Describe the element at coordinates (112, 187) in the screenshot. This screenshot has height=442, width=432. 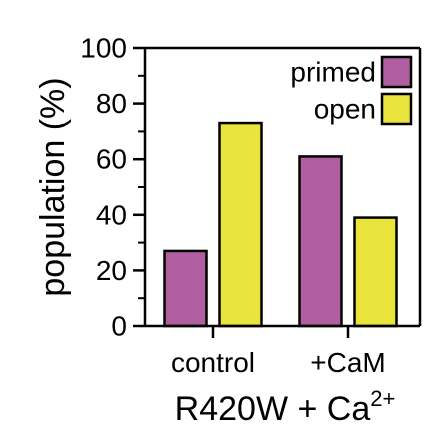
I see `y-ticks-group: 0 20 40 60 80 100` at that location.